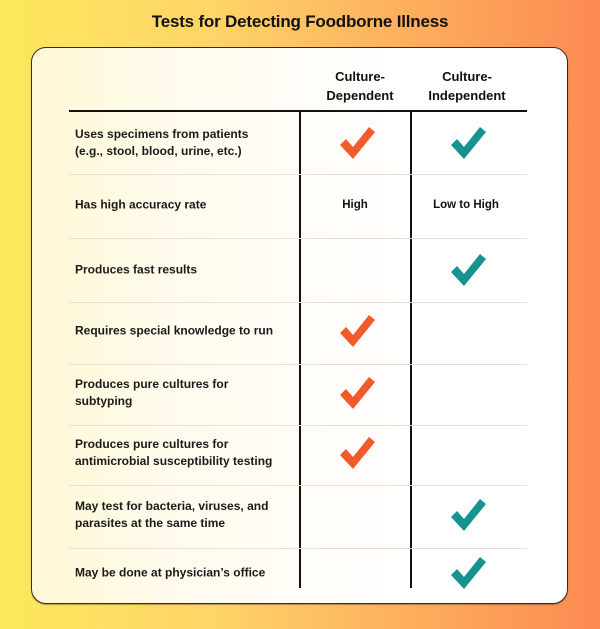 This screenshot has width=600, height=629. Describe the element at coordinates (174, 330) in the screenshot. I see `row-label-line: Requires special knowledge to run` at that location.